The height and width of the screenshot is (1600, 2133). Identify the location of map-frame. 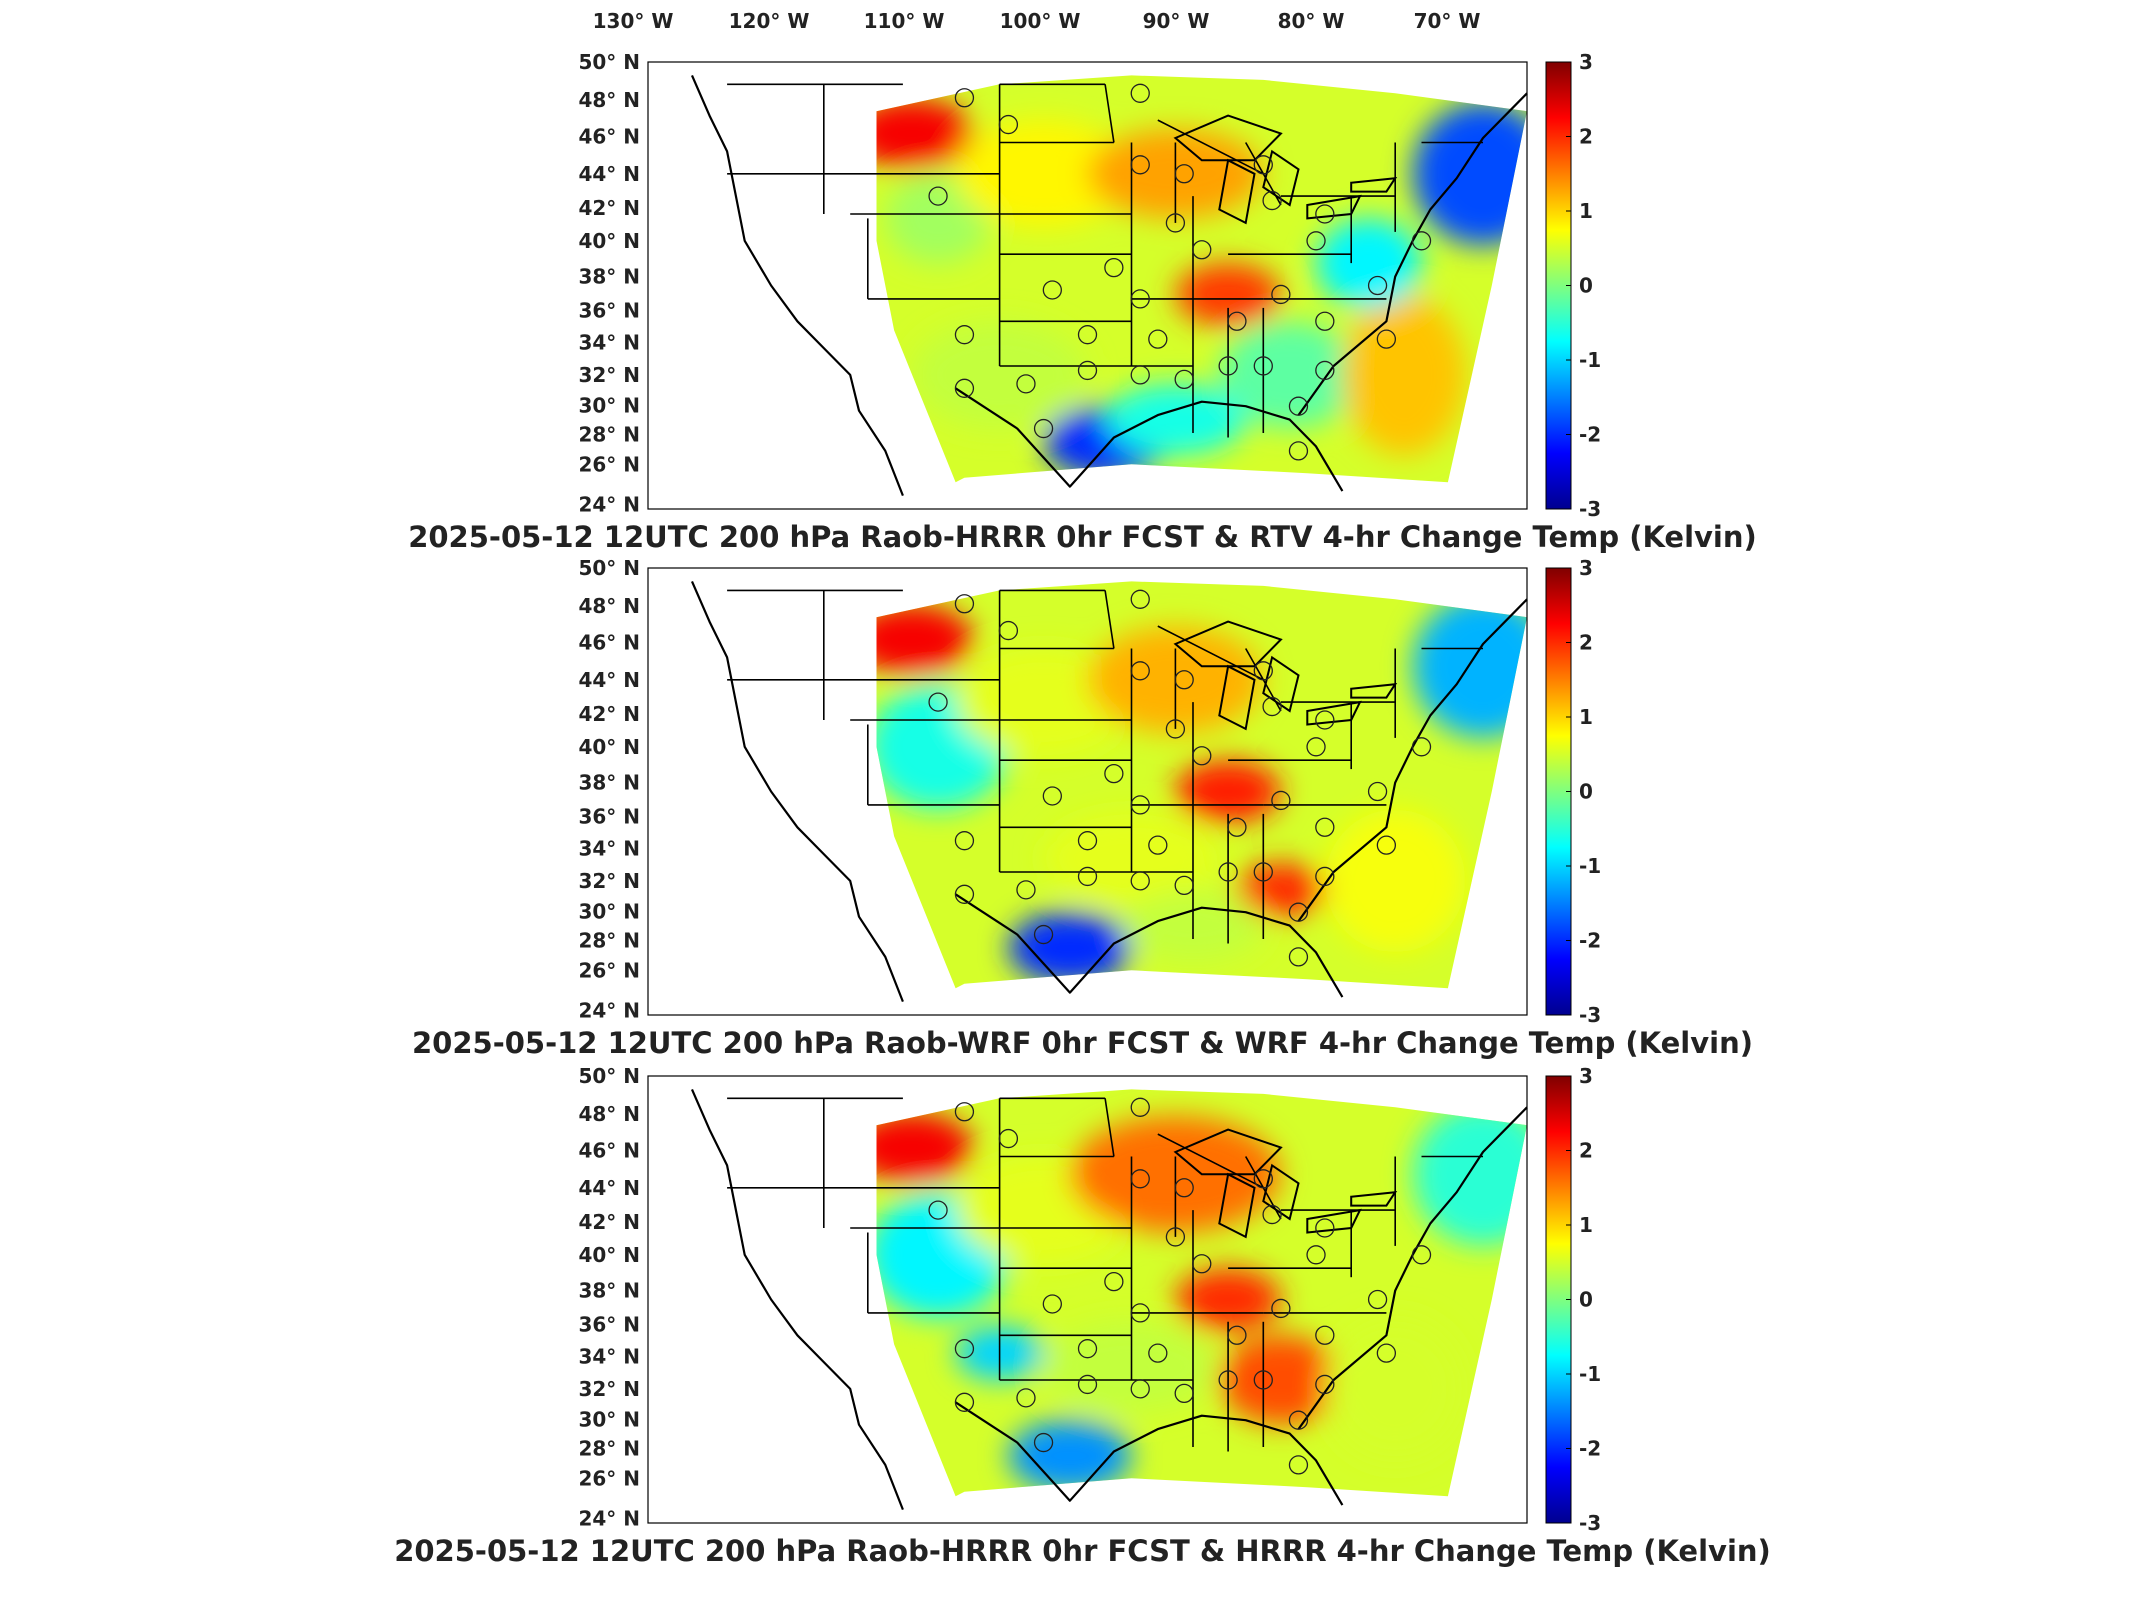
(1087, 285).